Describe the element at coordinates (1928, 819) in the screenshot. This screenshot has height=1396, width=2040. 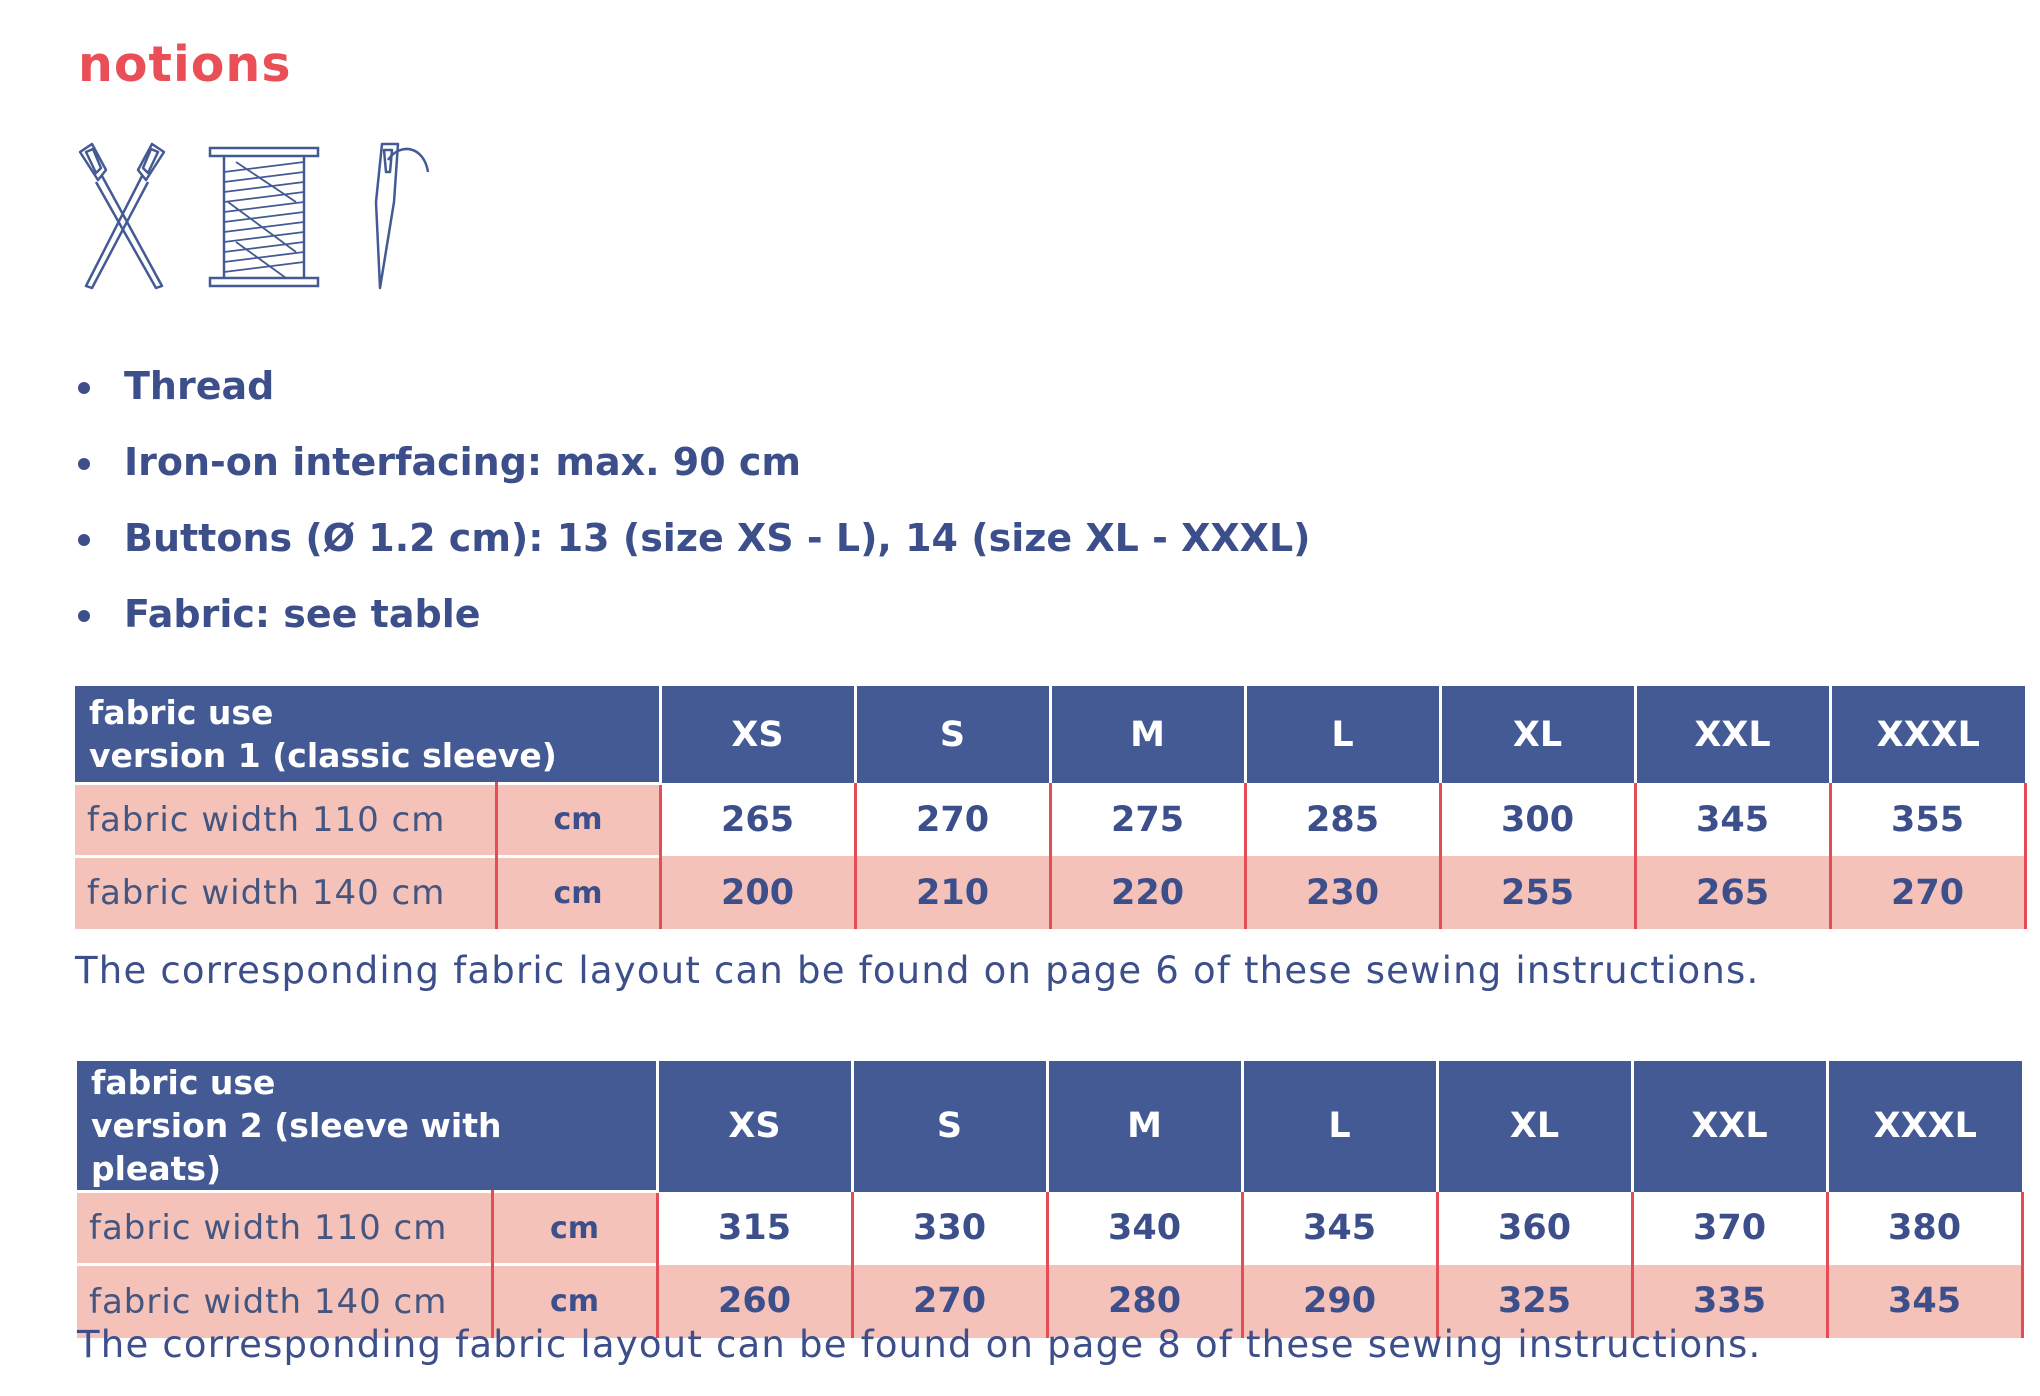
I see `table-cell: 355` at that location.